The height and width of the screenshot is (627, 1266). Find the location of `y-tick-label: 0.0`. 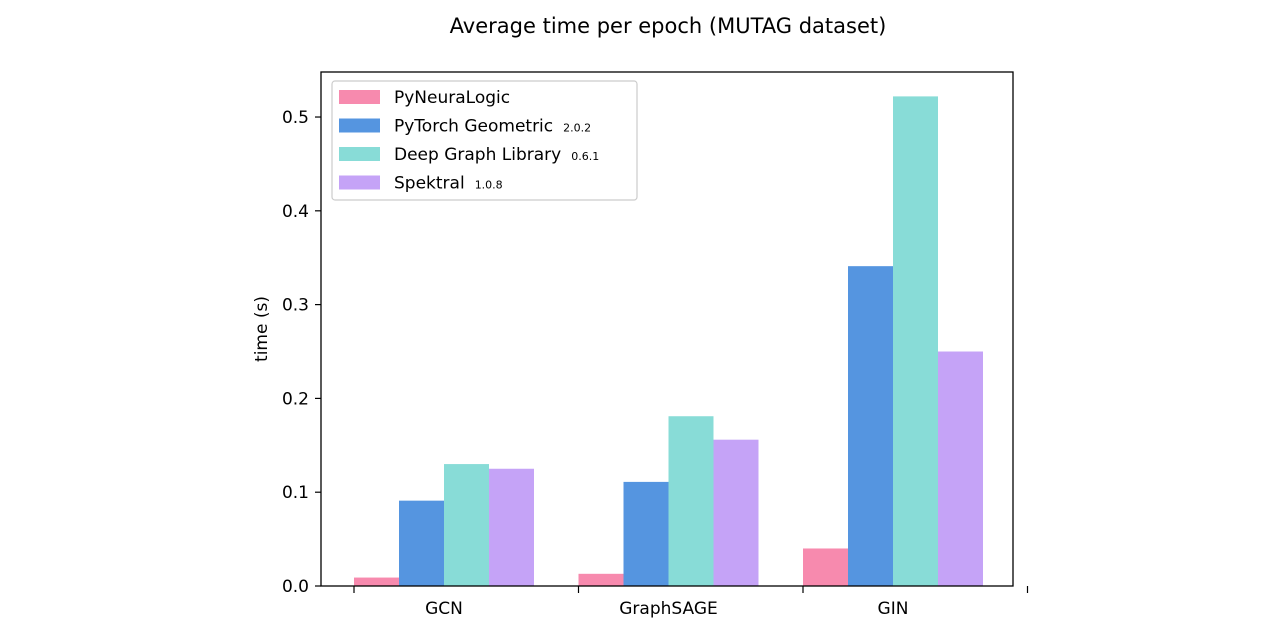

y-tick-label: 0.0 is located at coordinates (295, 587).